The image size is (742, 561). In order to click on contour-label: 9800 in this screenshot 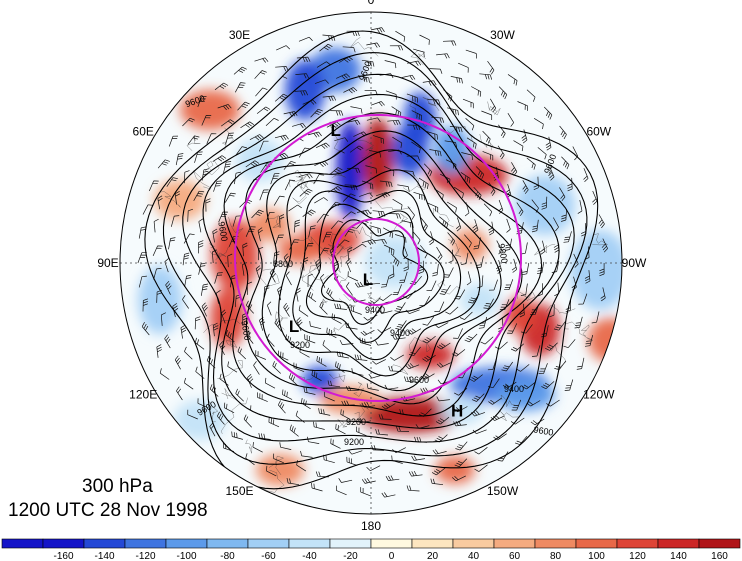, I will do `click(502, 253)`.